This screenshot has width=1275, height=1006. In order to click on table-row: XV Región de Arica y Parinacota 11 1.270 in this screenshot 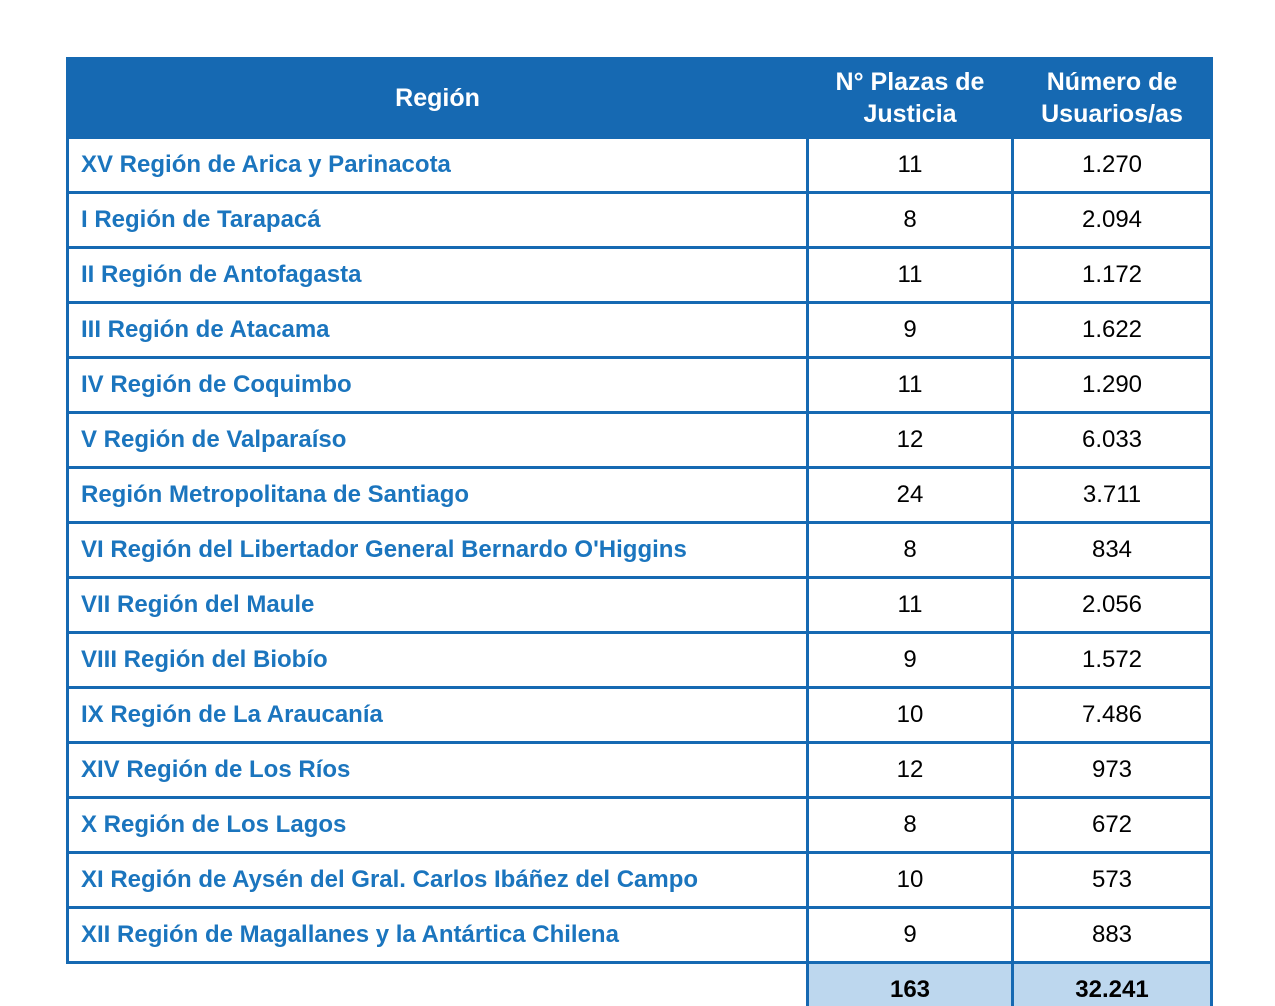, I will do `click(639, 165)`.